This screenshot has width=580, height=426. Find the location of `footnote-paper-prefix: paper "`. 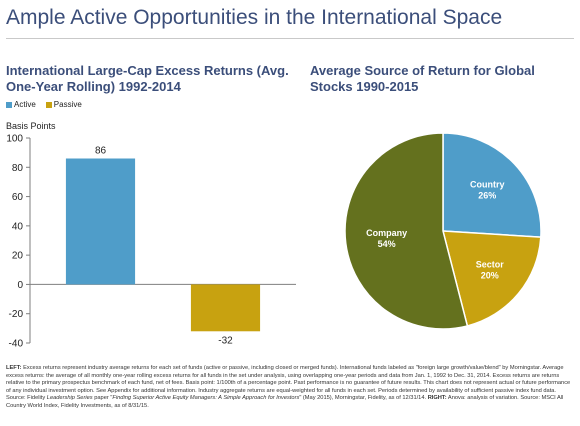

footnote-paper-prefix: paper " is located at coordinates (102, 398).